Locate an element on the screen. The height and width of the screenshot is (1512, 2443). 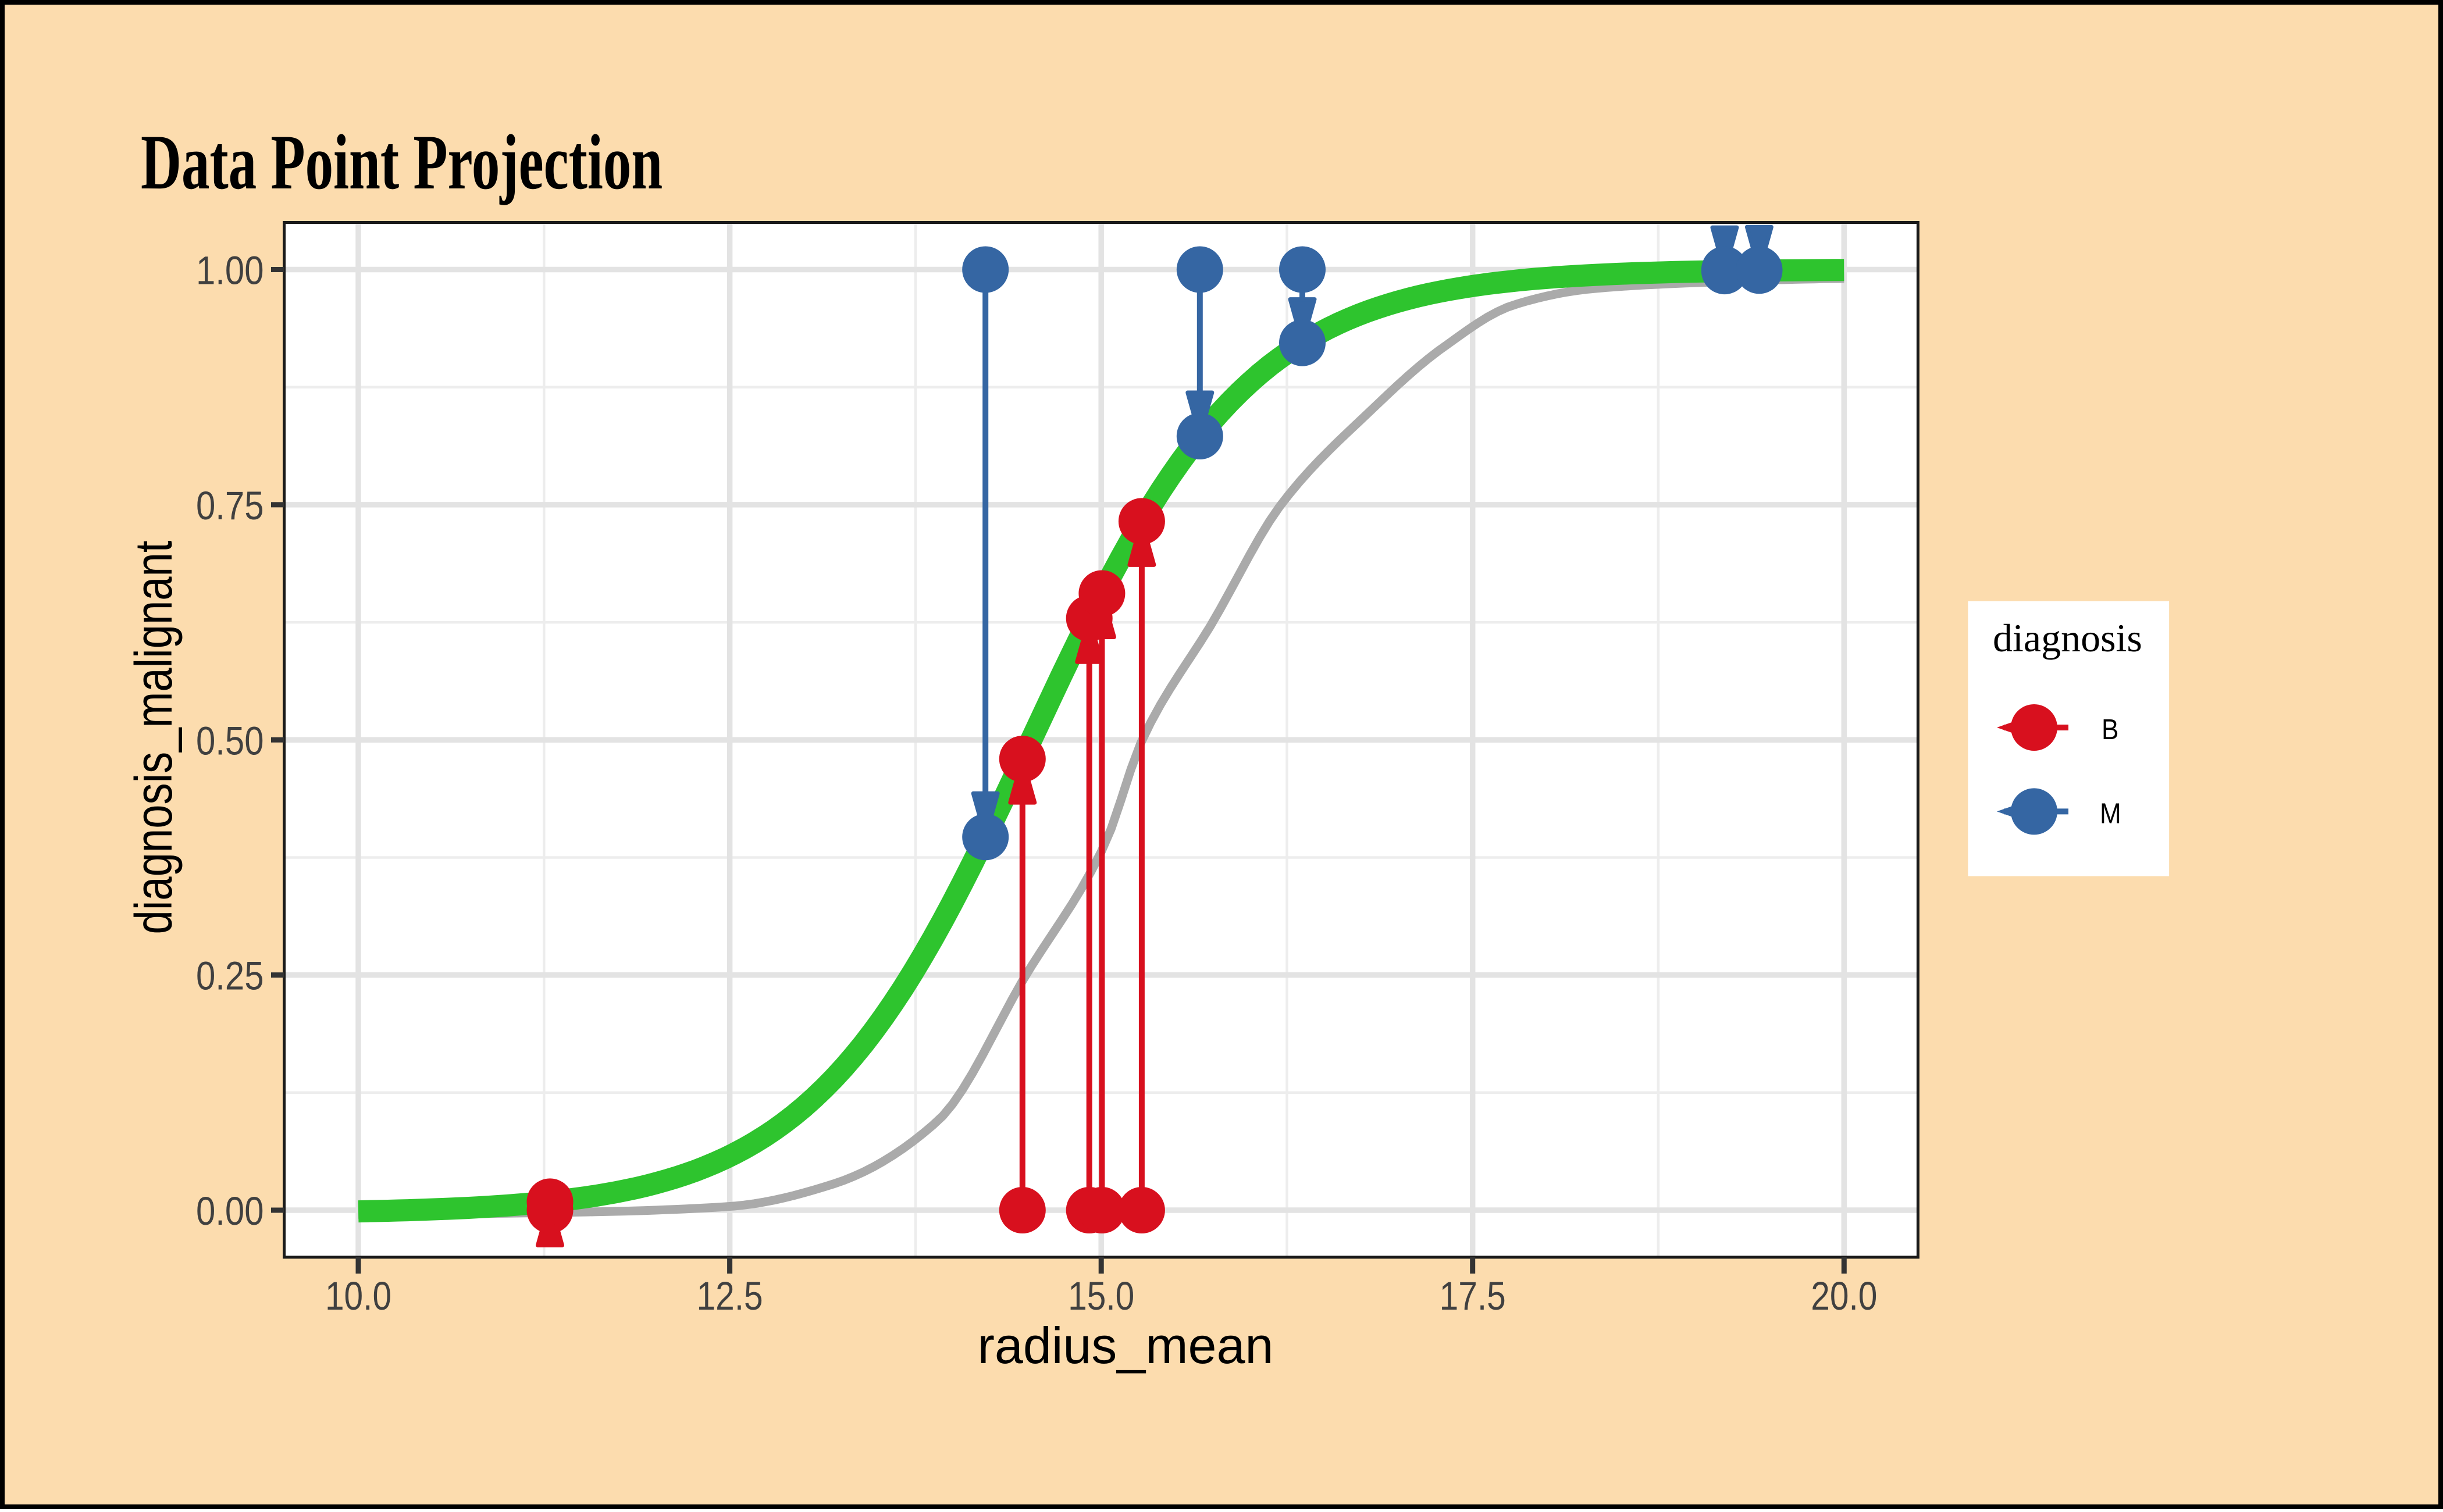
svg-text: 0.25 is located at coordinates (230, 976).